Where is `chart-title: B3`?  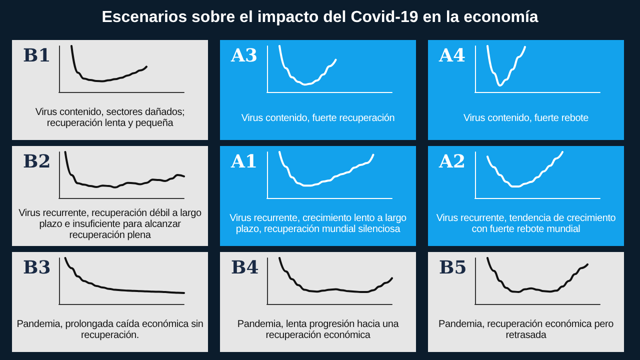 chart-title: B3 is located at coordinates (37, 268).